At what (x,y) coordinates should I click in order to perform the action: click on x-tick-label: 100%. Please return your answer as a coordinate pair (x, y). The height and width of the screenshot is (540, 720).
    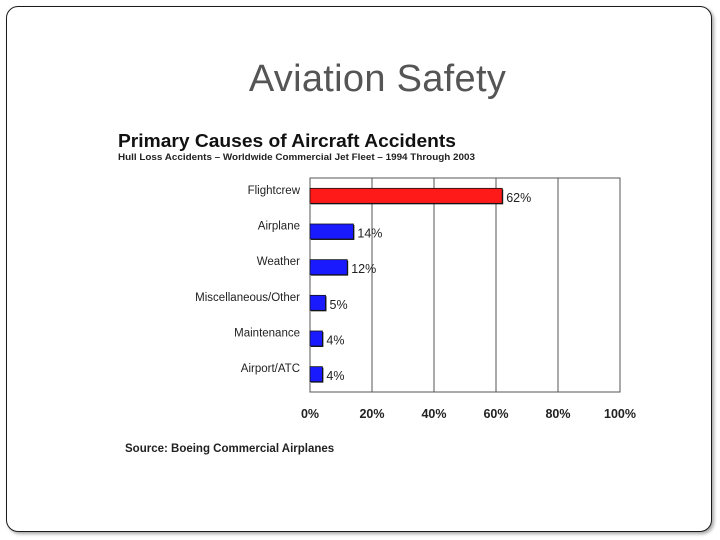
    Looking at the image, I should click on (620, 414).